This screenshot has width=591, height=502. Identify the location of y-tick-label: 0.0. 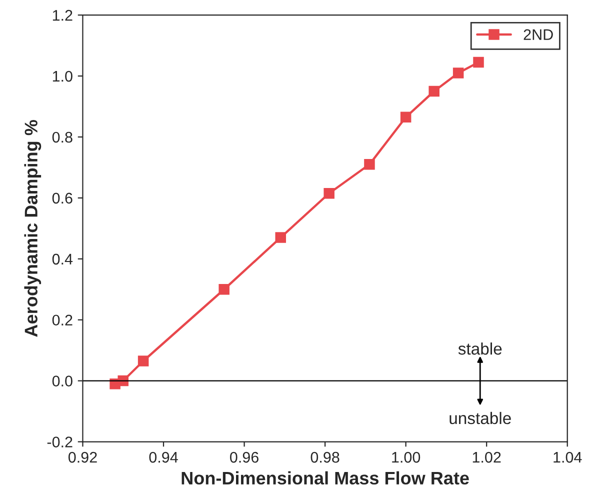
(62, 381).